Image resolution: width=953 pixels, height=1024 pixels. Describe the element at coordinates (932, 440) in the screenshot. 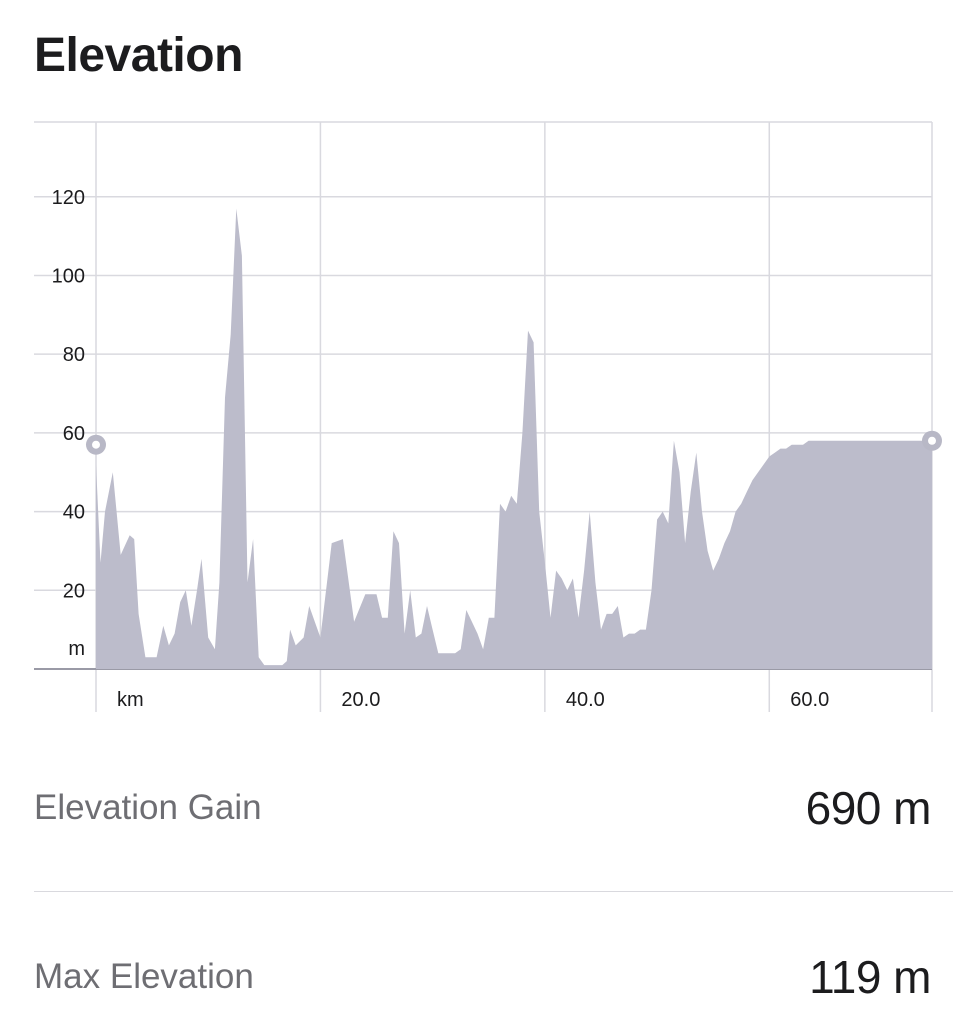

I see `end-marker-dot` at that location.